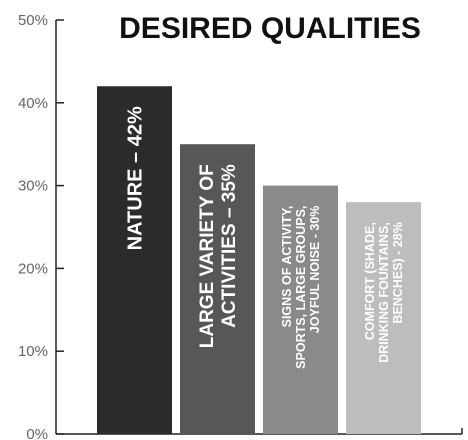 The height and width of the screenshot is (440, 468). I want to click on bar-label-line: SPORTS, LARGE GROUPS,, so click(301, 287).